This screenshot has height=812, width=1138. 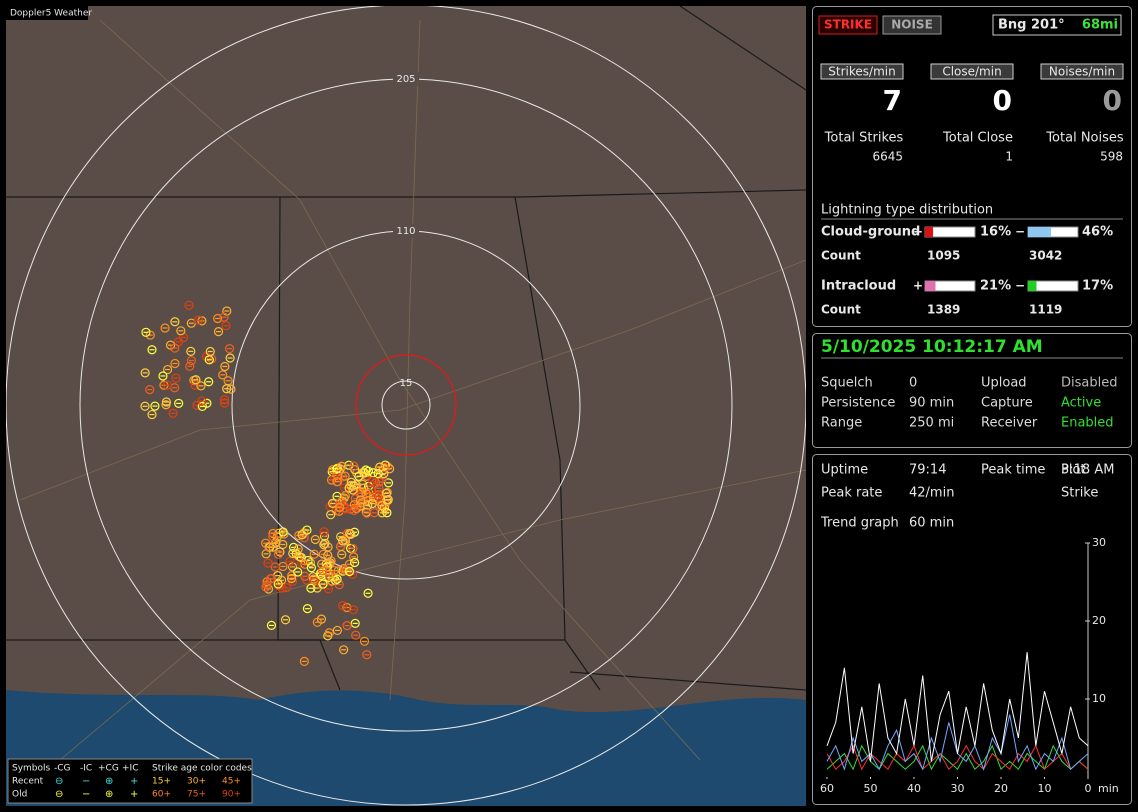 What do you see at coordinates (943, 310) in the screenshot?
I see `count-value: 1389` at bounding box center [943, 310].